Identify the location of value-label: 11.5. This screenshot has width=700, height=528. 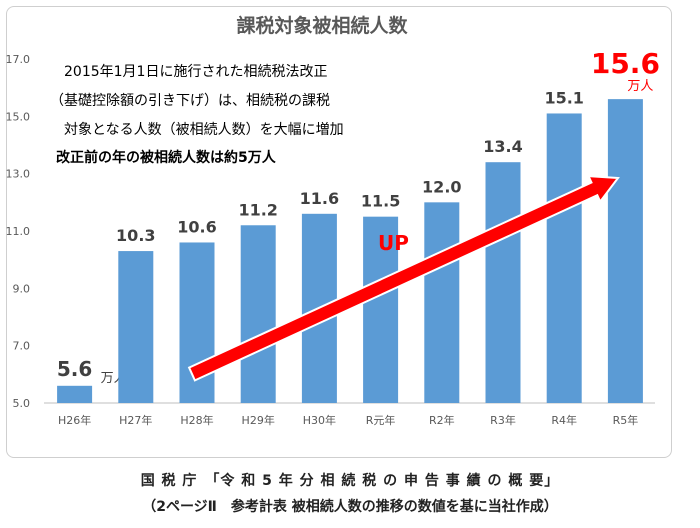
(380, 201).